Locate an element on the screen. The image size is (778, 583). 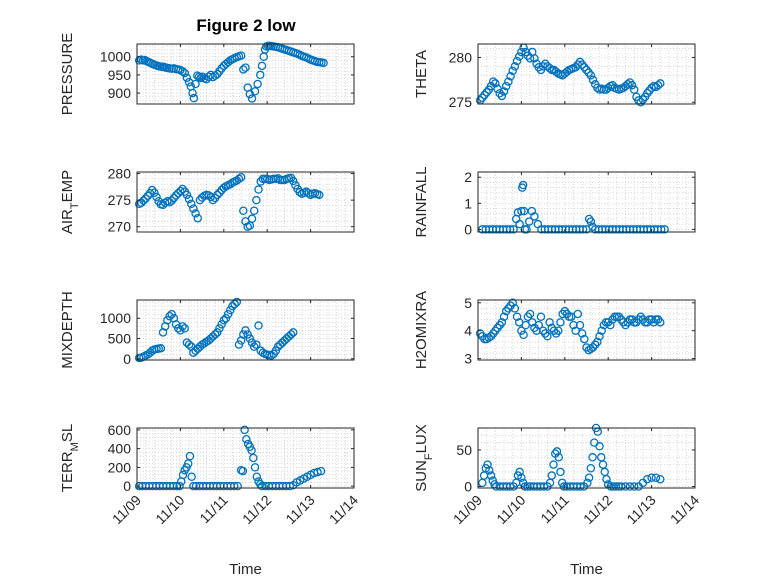
subplot-pressure: 900 950 1000 PRESSURE is located at coordinates (207, 74).